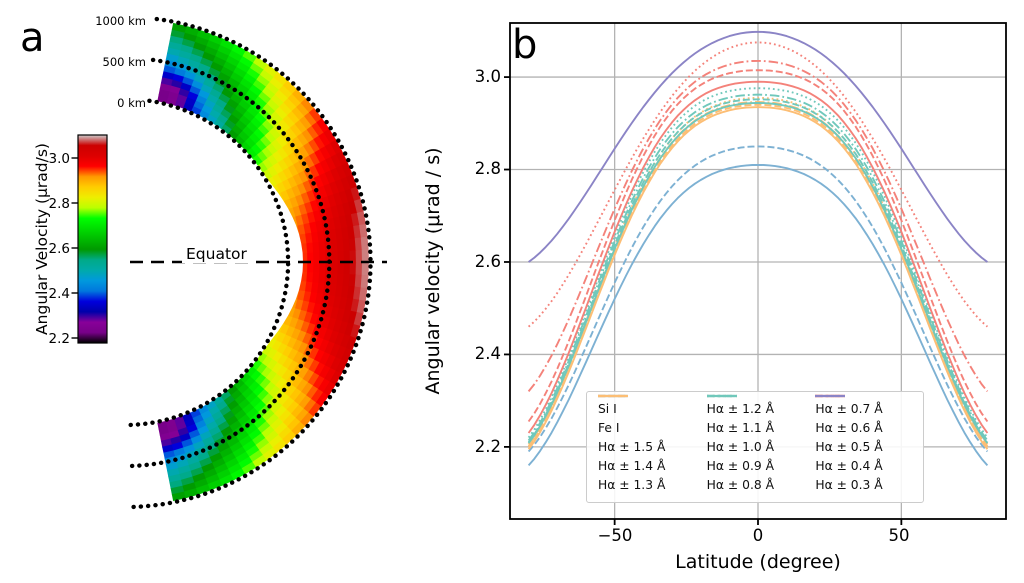  Describe the element at coordinates (59, 249) in the screenshot. I see `colorbar-tick-2.6: 2.6` at that location.